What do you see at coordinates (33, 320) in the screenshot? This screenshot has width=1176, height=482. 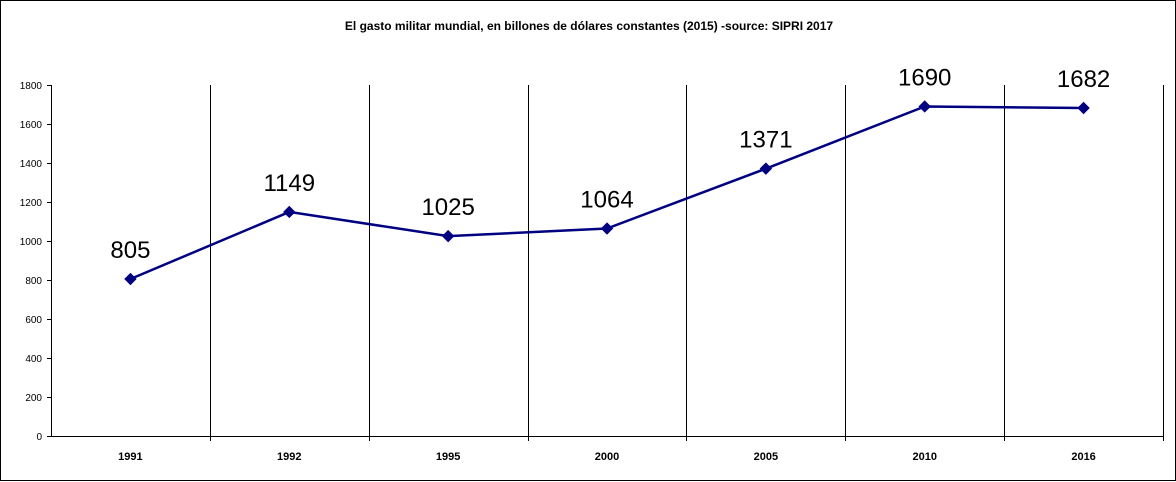 I see `y-tick-label: 600` at bounding box center [33, 320].